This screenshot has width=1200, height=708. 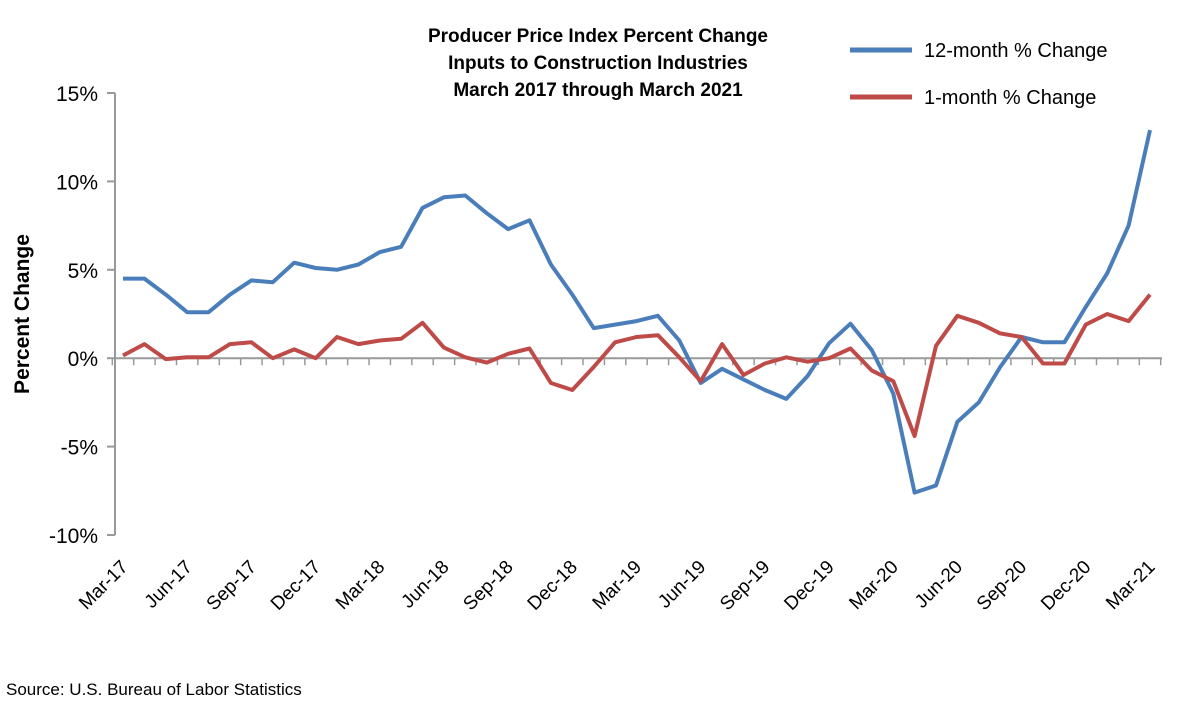 What do you see at coordinates (232, 586) in the screenshot?
I see `x-tick-label: Sep-17` at bounding box center [232, 586].